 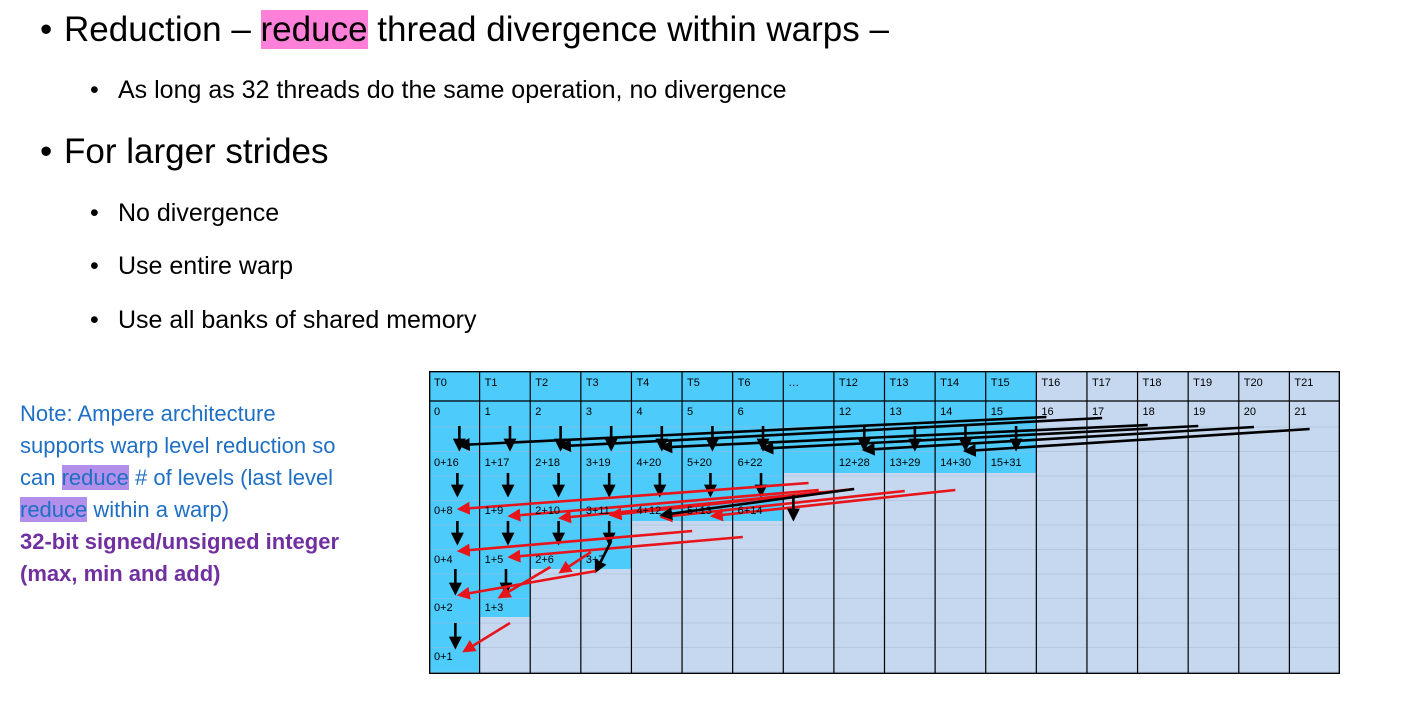 What do you see at coordinates (996, 412) in the screenshot?
I see `partial-sum-label: 15` at bounding box center [996, 412].